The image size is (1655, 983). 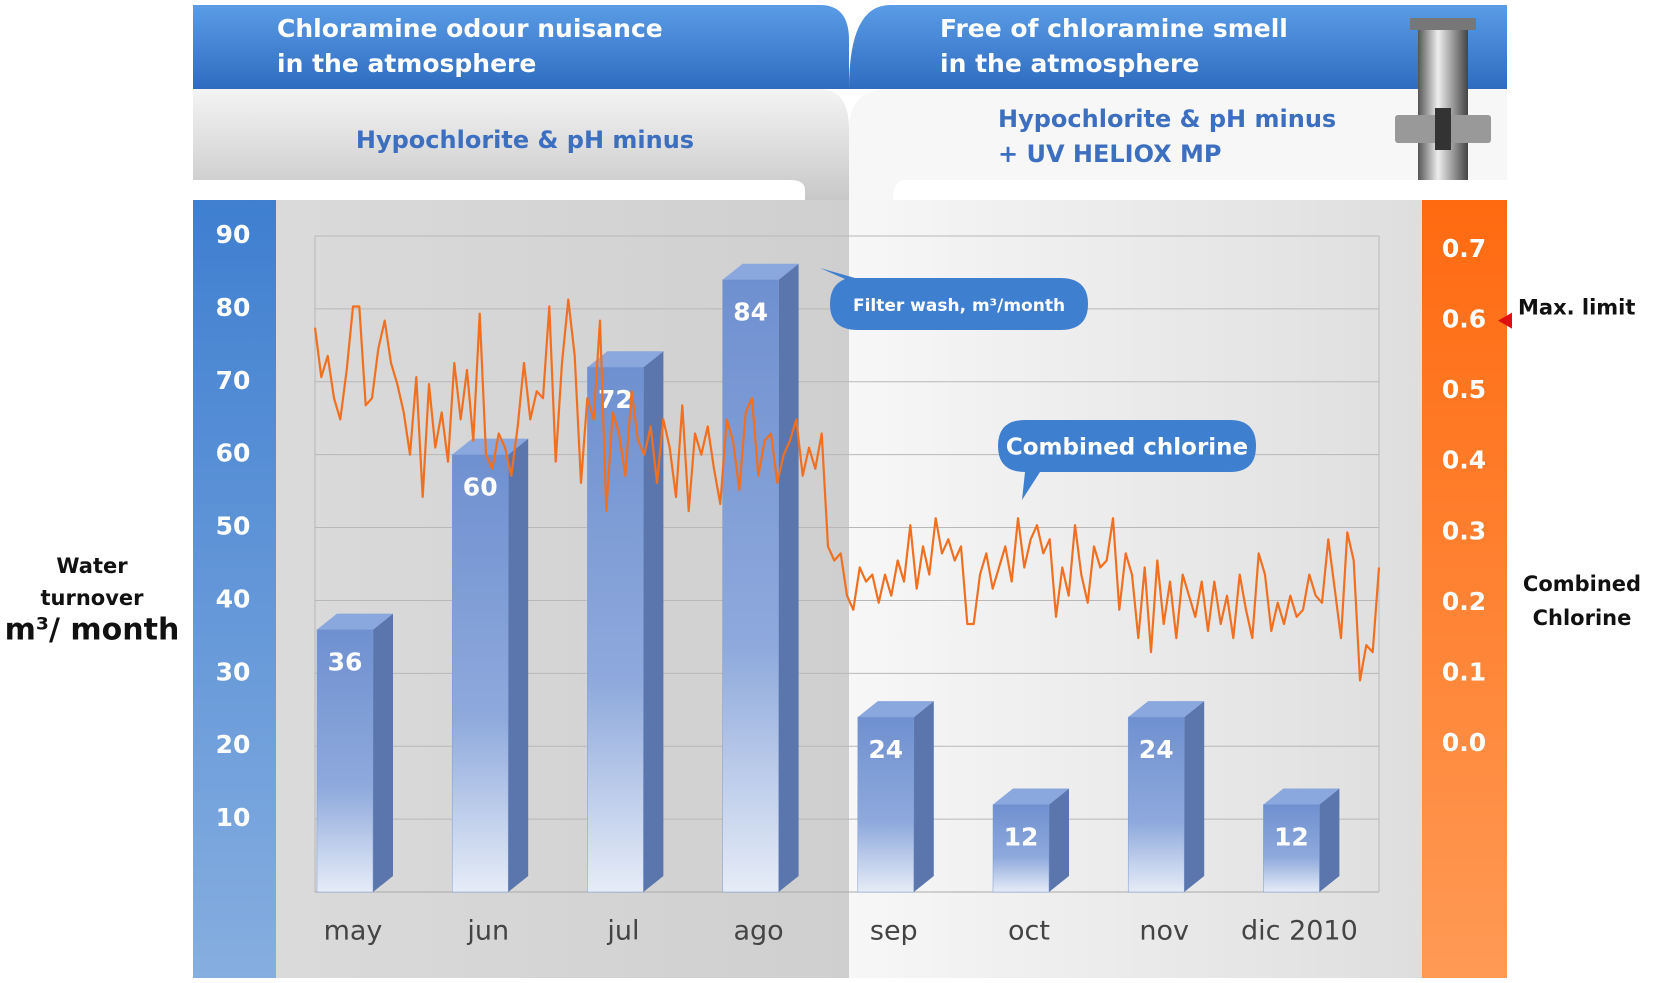 I want to click on left-axis-band, so click(x=234, y=589).